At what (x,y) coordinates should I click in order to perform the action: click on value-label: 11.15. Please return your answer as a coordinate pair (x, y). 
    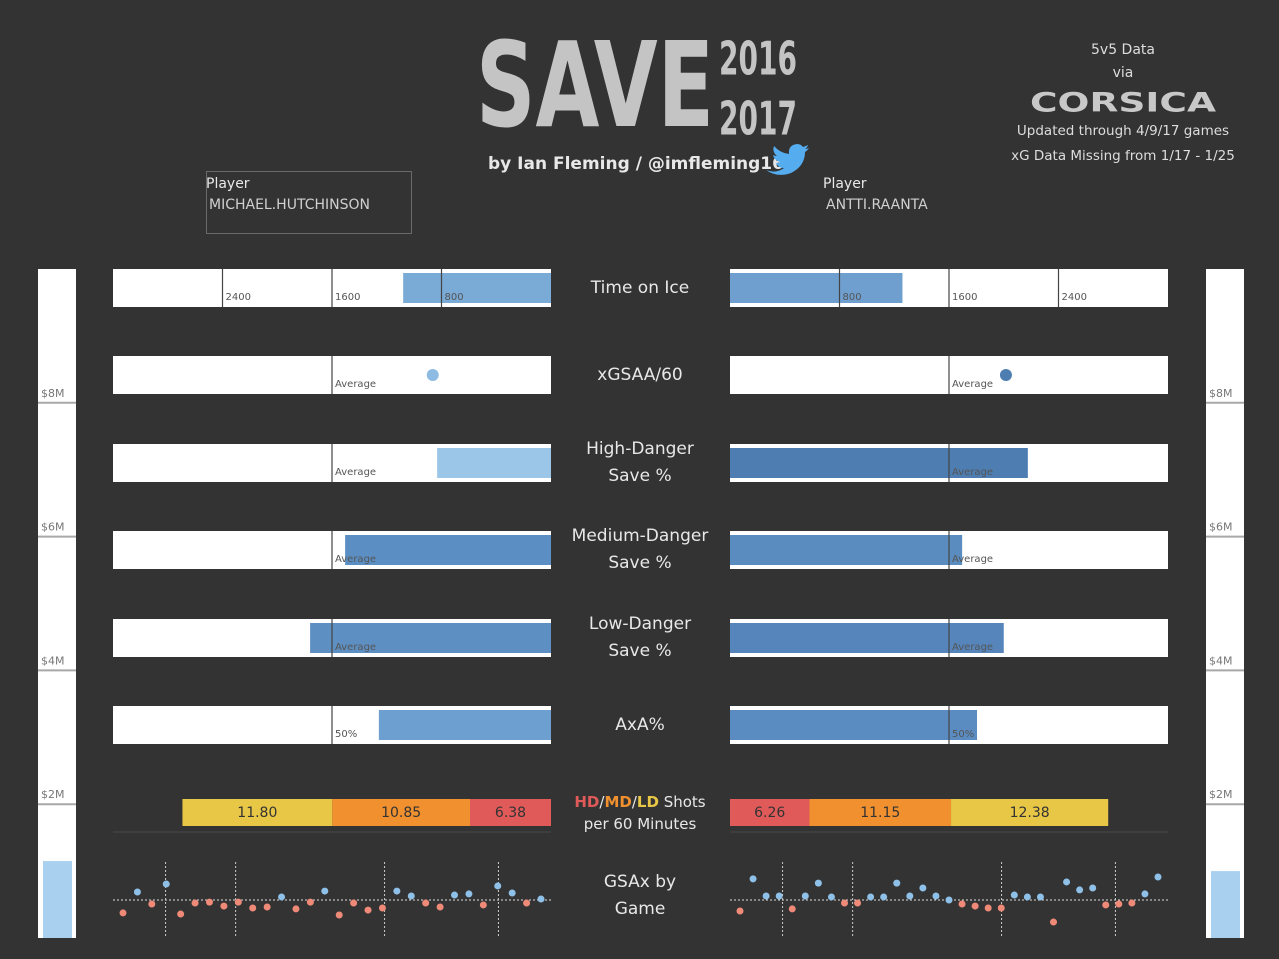
    Looking at the image, I should click on (880, 813).